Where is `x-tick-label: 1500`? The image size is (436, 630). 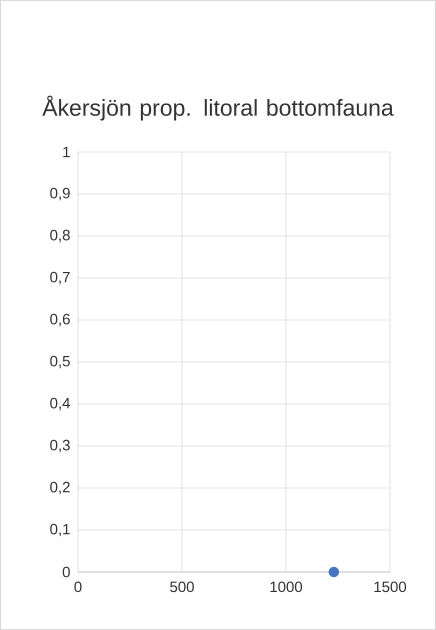
x-tick-label: 1500 is located at coordinates (390, 587).